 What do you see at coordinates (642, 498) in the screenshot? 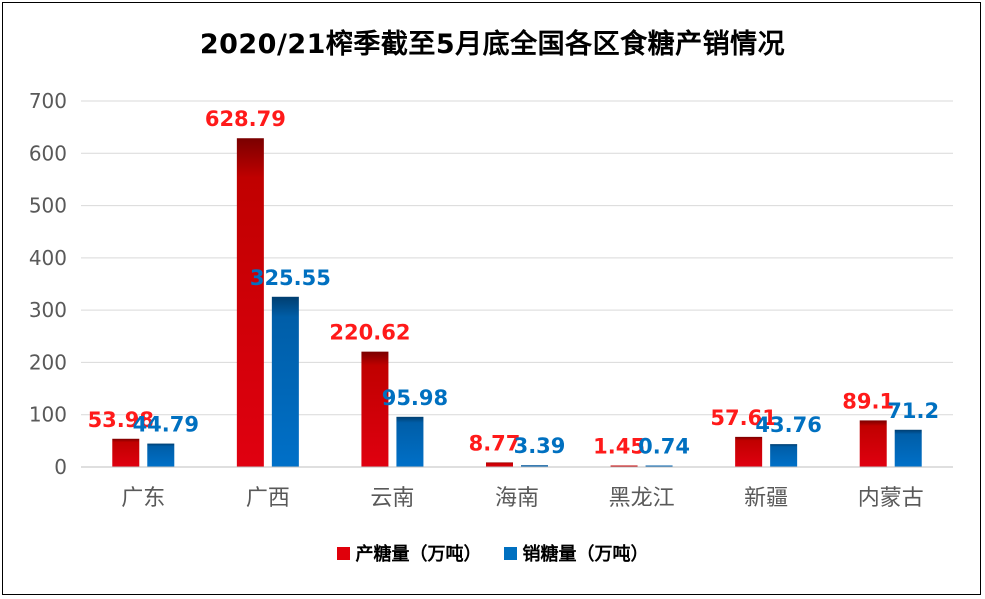
I see `x-tick-label: 黑龙江` at bounding box center [642, 498].